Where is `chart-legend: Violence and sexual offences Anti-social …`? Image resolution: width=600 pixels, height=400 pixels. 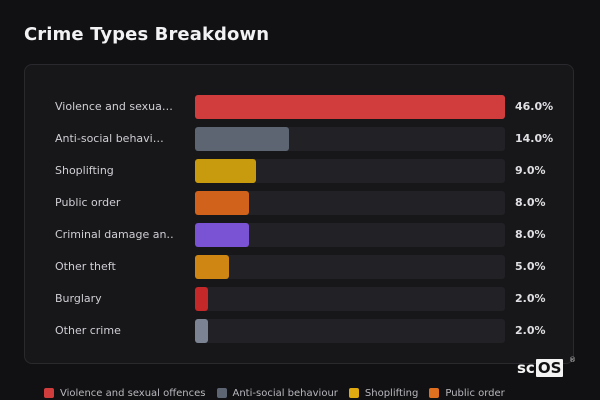 chart-legend: Violence and sexual offences Anti-social … is located at coordinates (280, 393).